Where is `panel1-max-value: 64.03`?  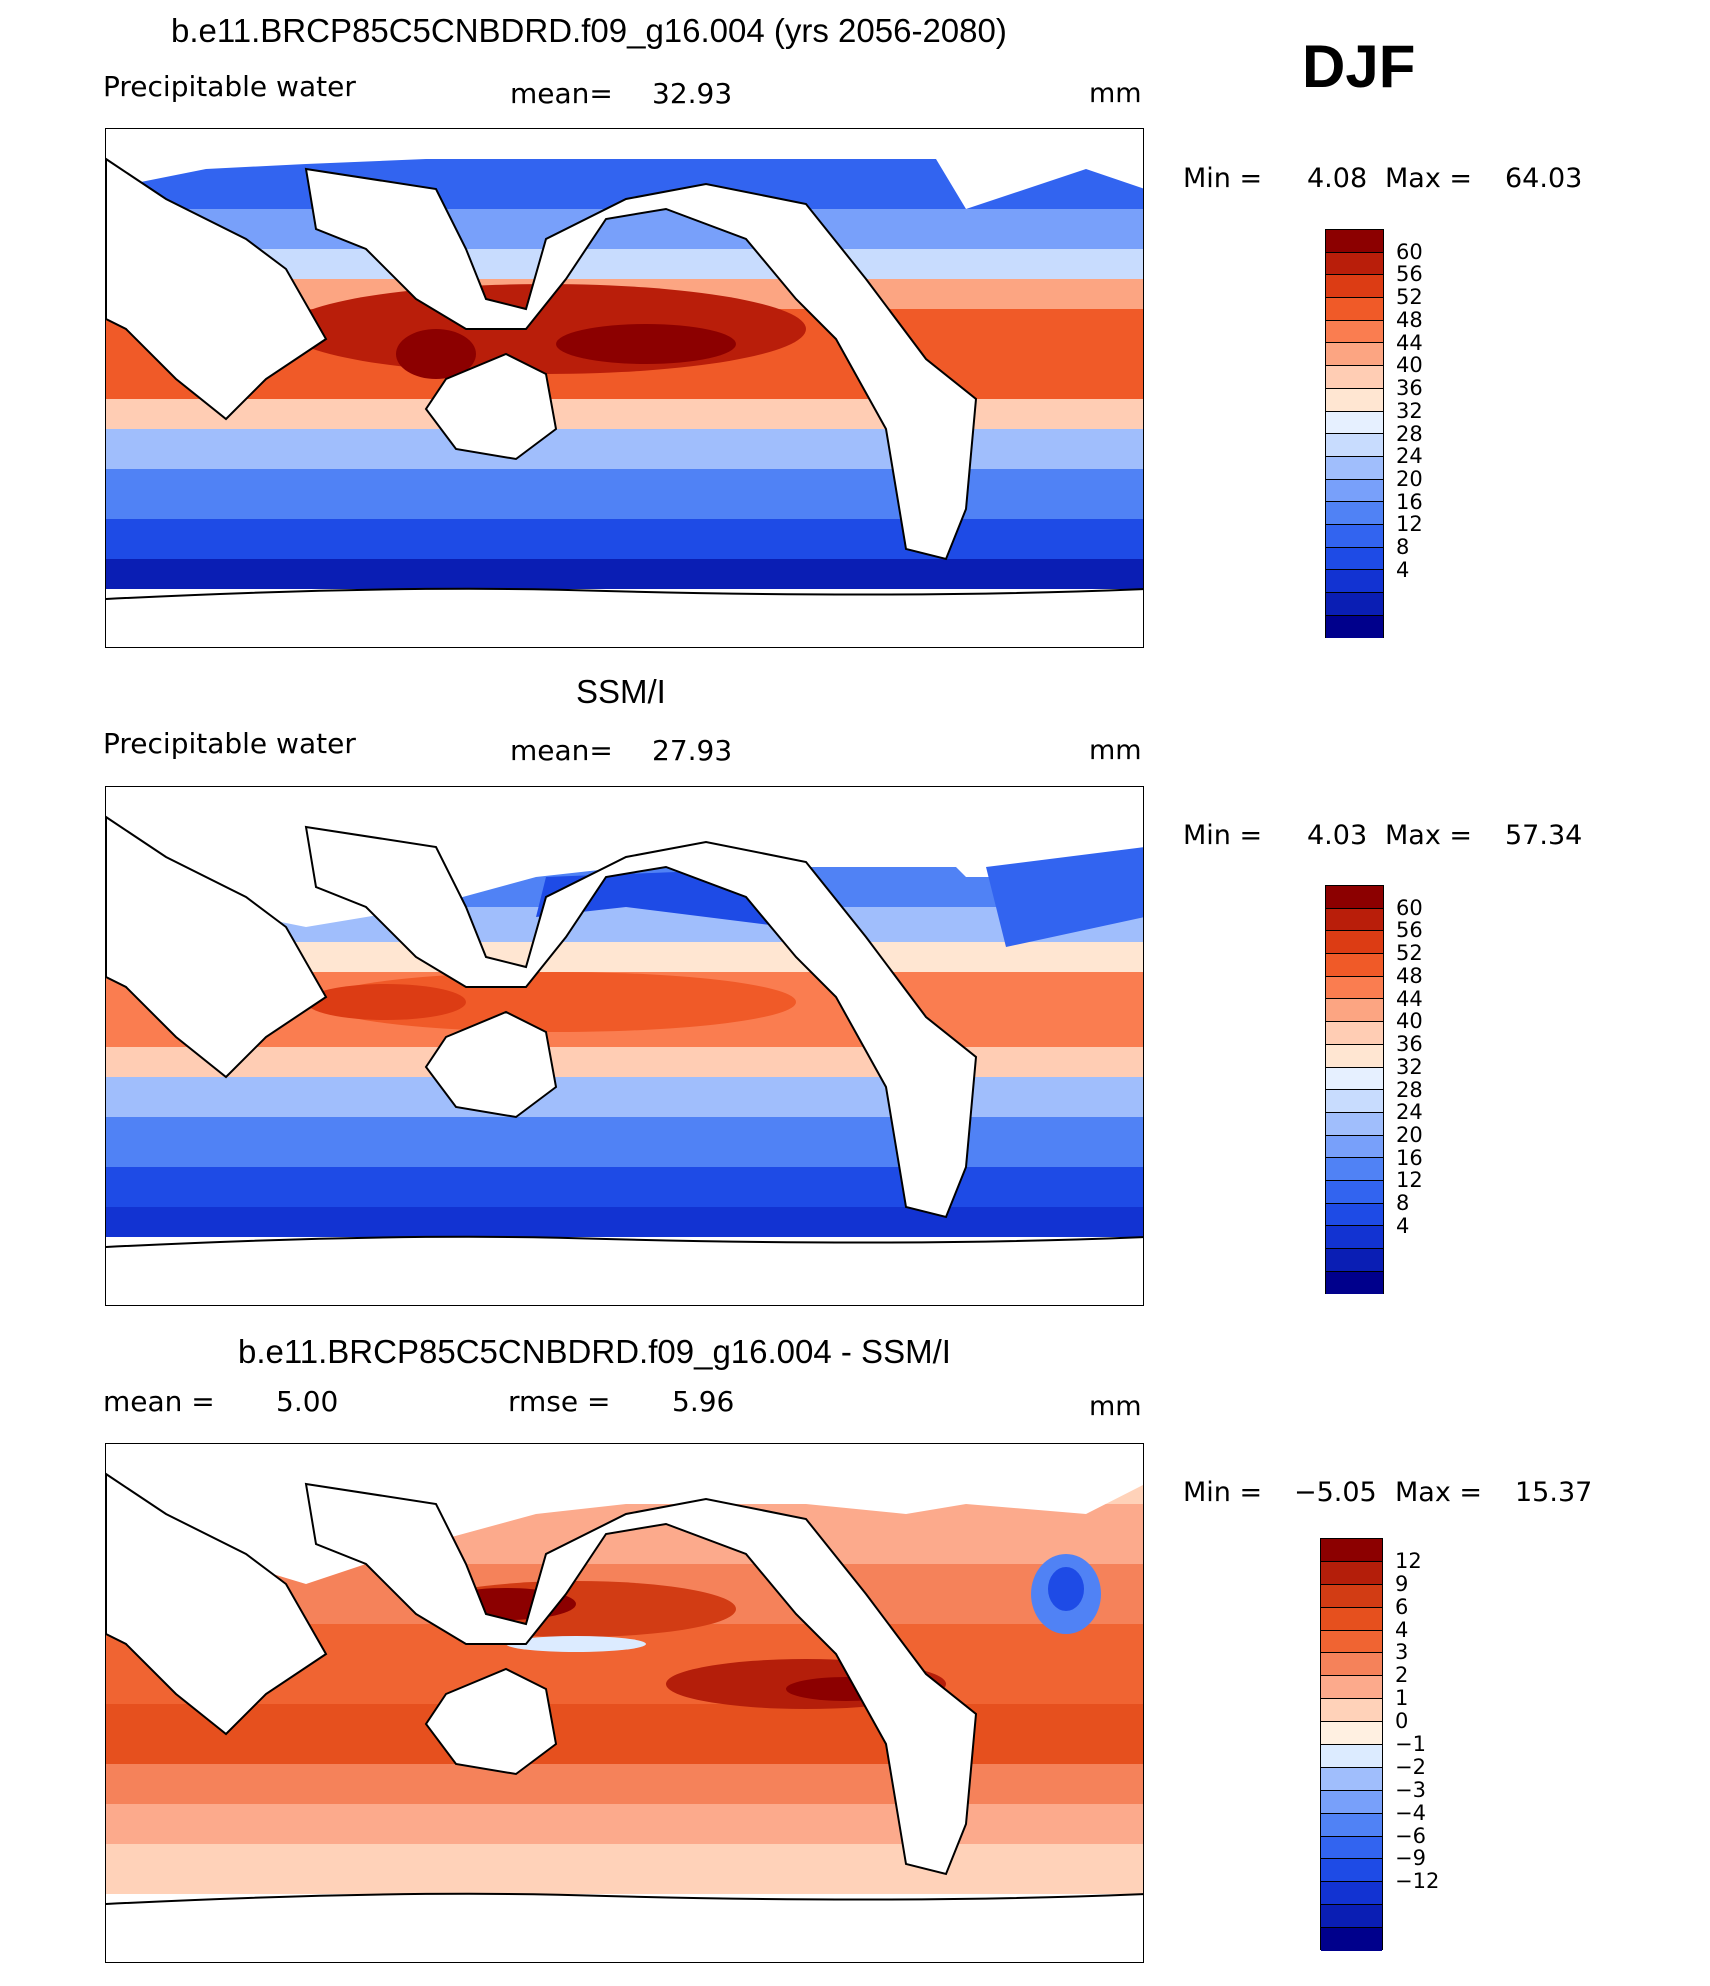 panel1-max-value: 64.03 is located at coordinates (1544, 178).